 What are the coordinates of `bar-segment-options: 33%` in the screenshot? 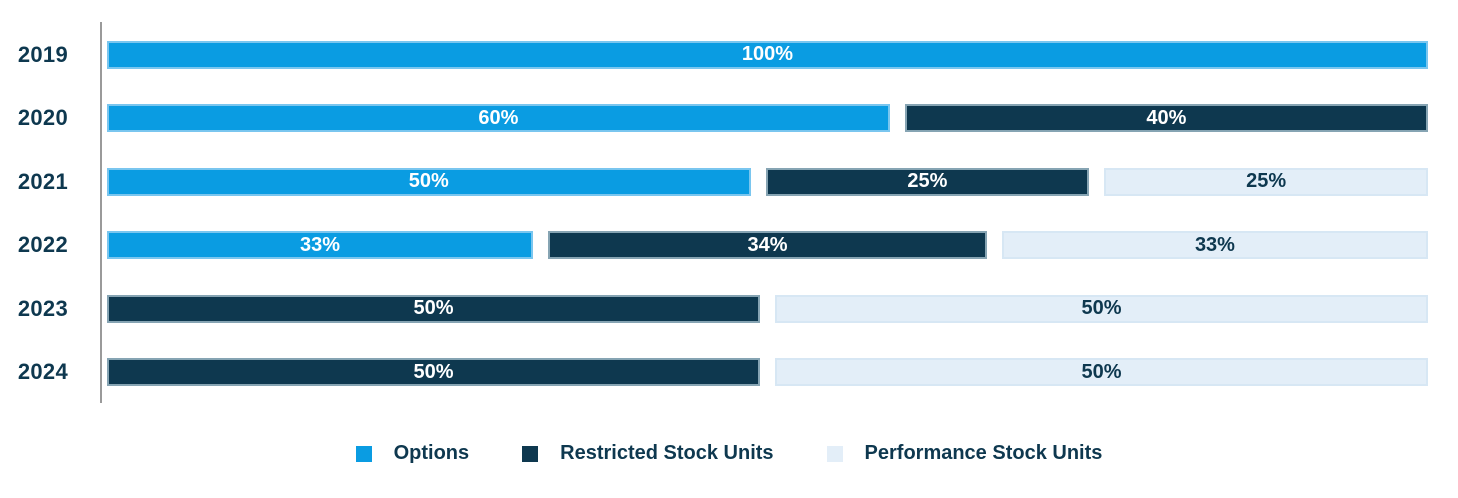 It's located at (320, 245).